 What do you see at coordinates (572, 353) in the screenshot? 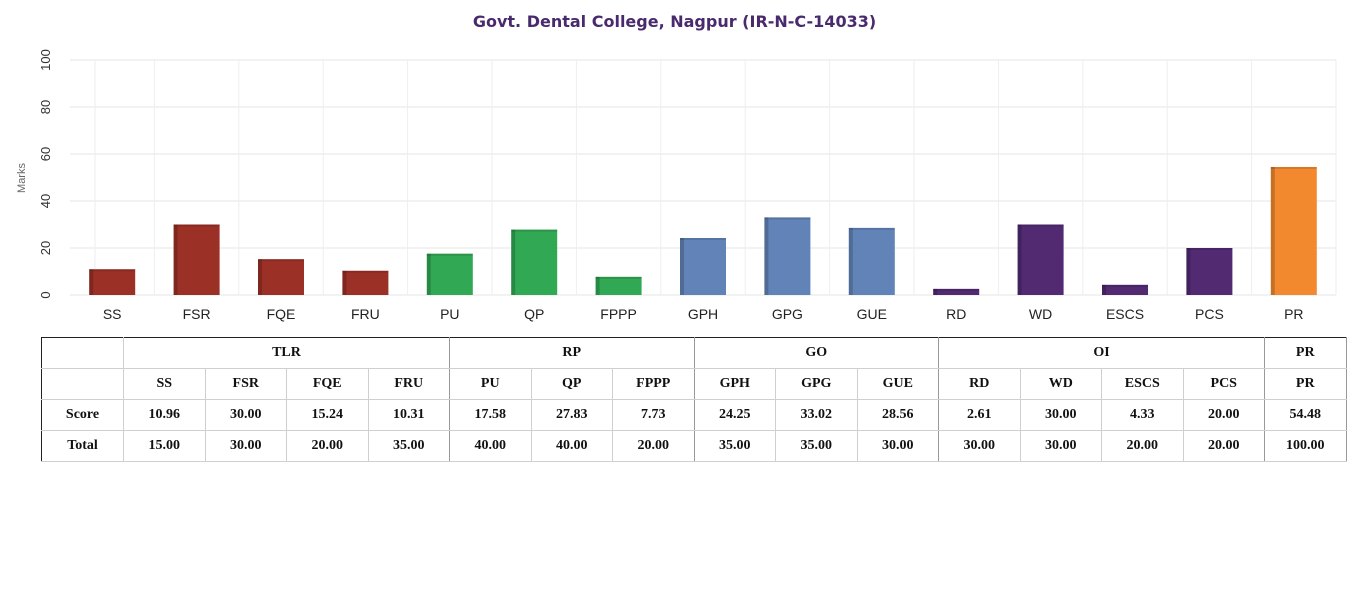
I see `group-header-rp: RP` at bounding box center [572, 353].